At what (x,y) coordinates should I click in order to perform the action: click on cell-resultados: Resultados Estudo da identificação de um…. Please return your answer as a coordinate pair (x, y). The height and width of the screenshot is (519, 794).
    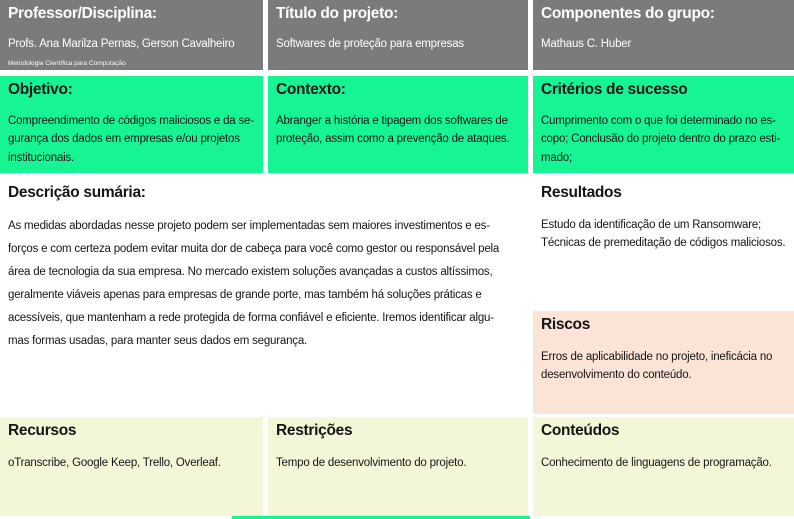
    Looking at the image, I should click on (663, 242).